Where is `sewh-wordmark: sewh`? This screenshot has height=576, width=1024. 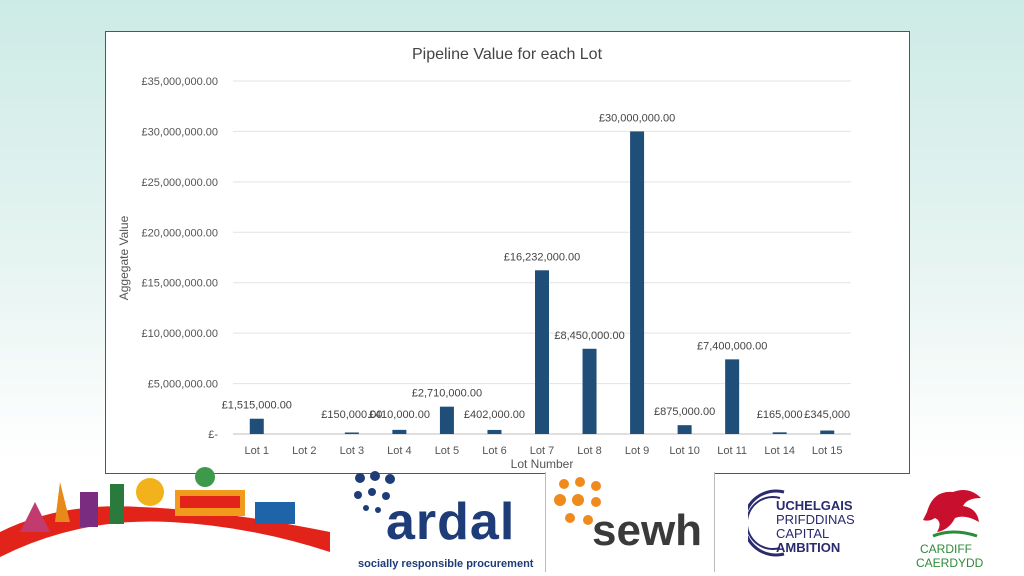 sewh-wordmark: sewh is located at coordinates (647, 530).